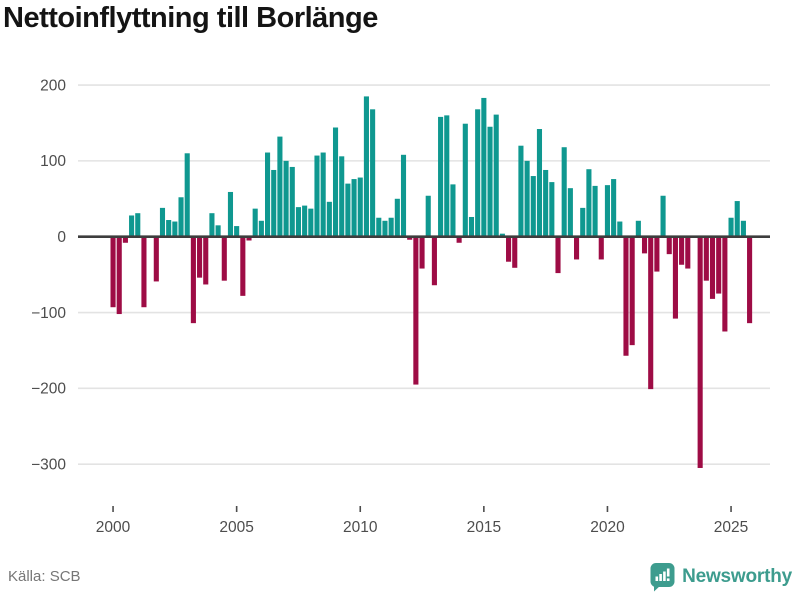 The image size is (800, 600). Describe the element at coordinates (224, 258) in the screenshot. I see `bar-2004Q3` at that location.